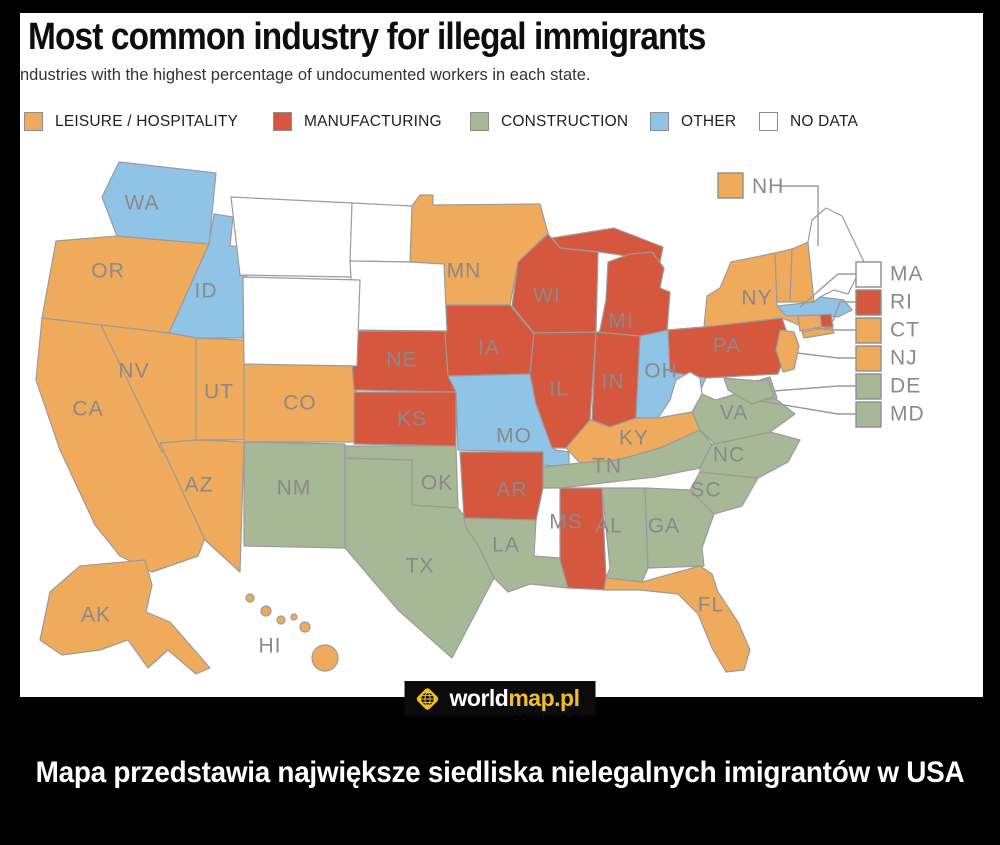  I want to click on state-label-NM: NM, so click(294, 488).